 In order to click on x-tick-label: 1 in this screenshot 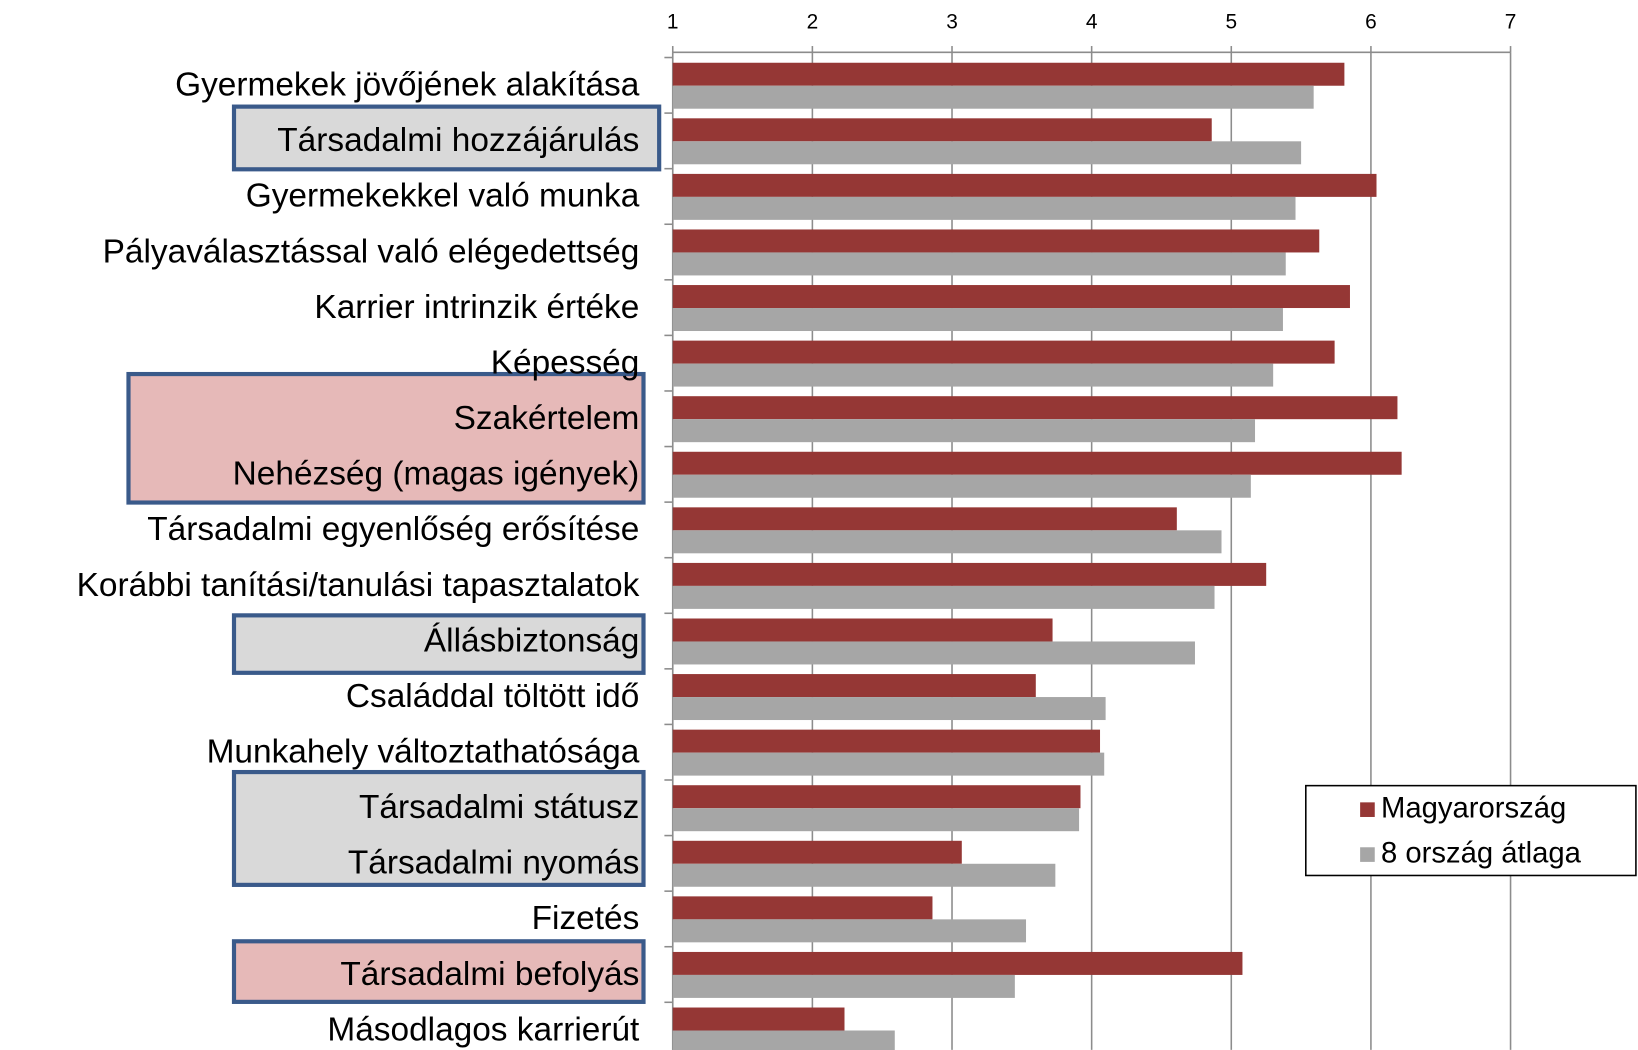, I will do `click(673, 22)`.